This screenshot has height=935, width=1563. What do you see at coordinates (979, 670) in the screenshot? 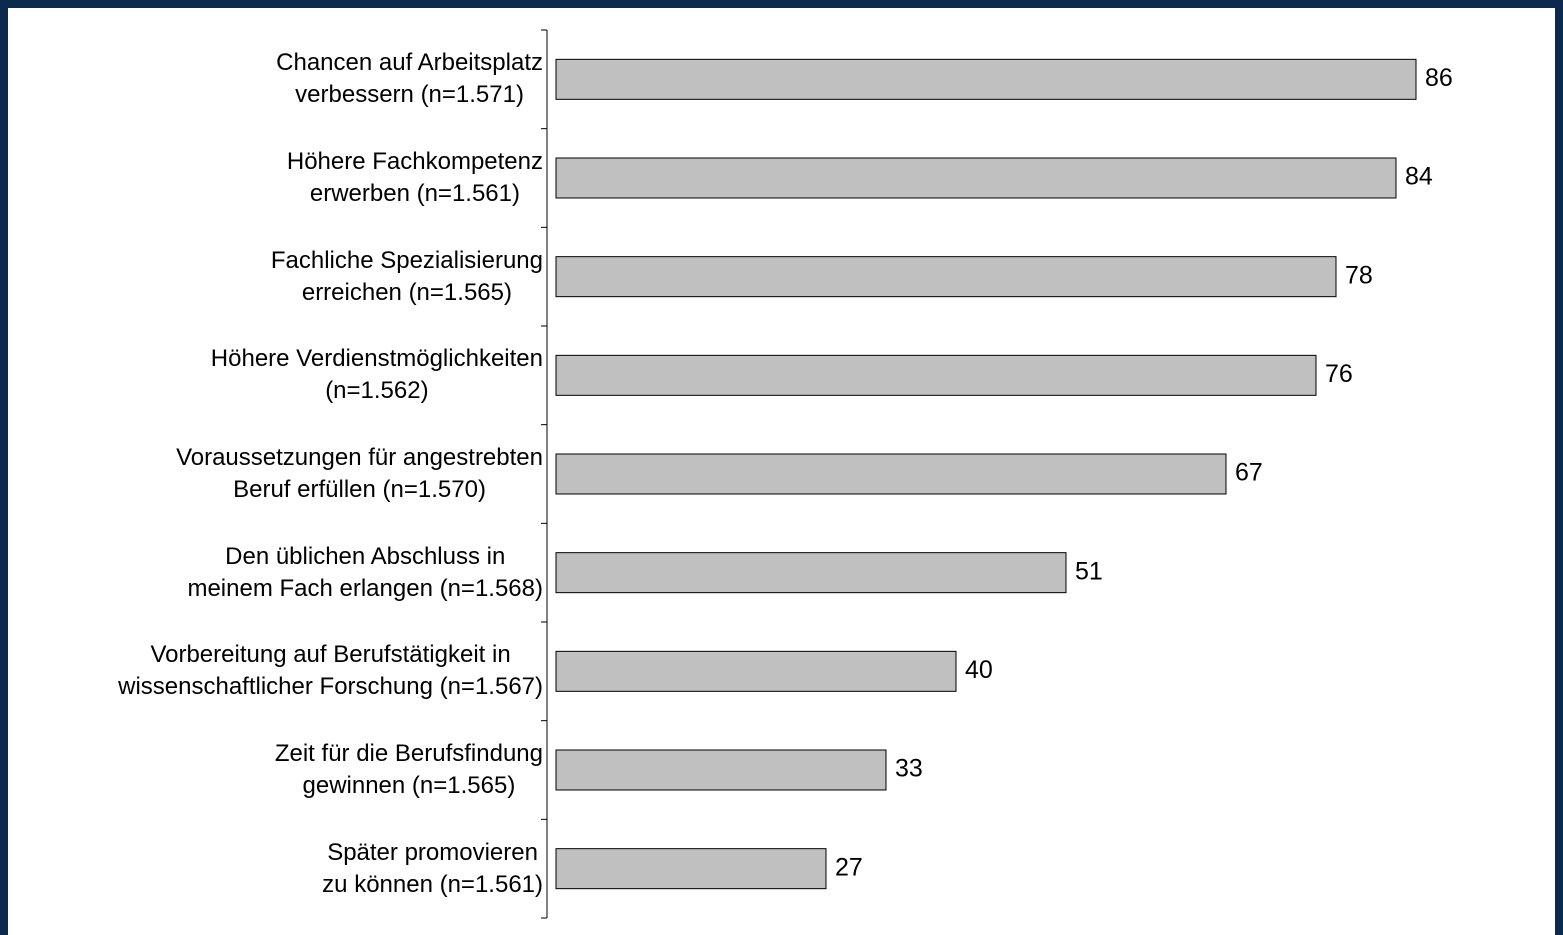
I see `value-label: 40` at bounding box center [979, 670].